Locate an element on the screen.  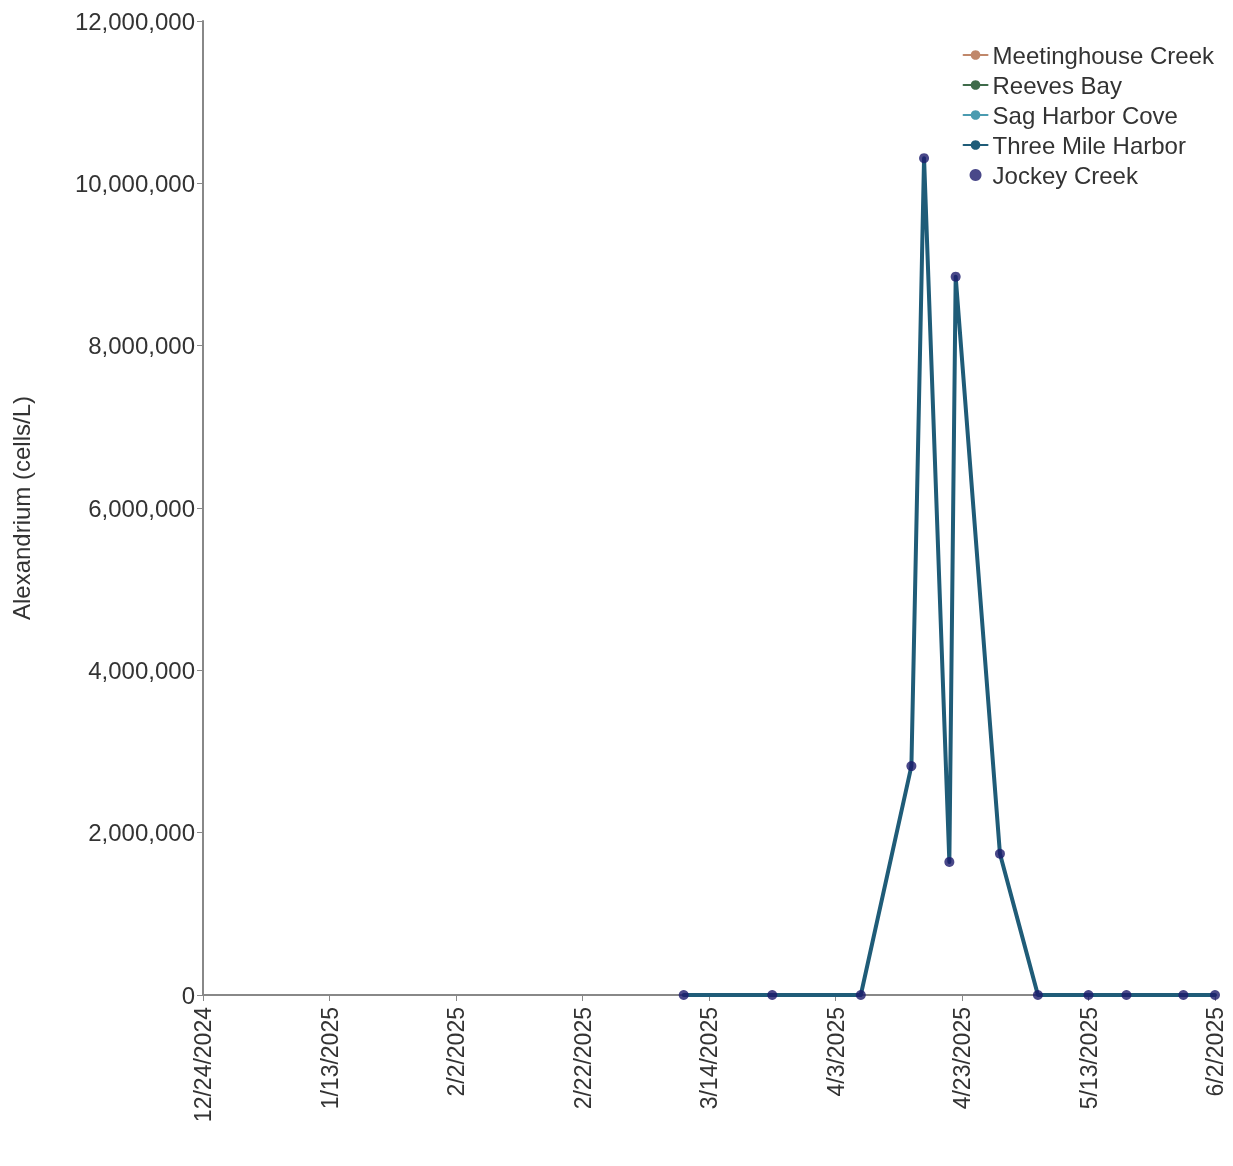
x-tick-label: 12/24/2024 is located at coordinates (203, 1064).